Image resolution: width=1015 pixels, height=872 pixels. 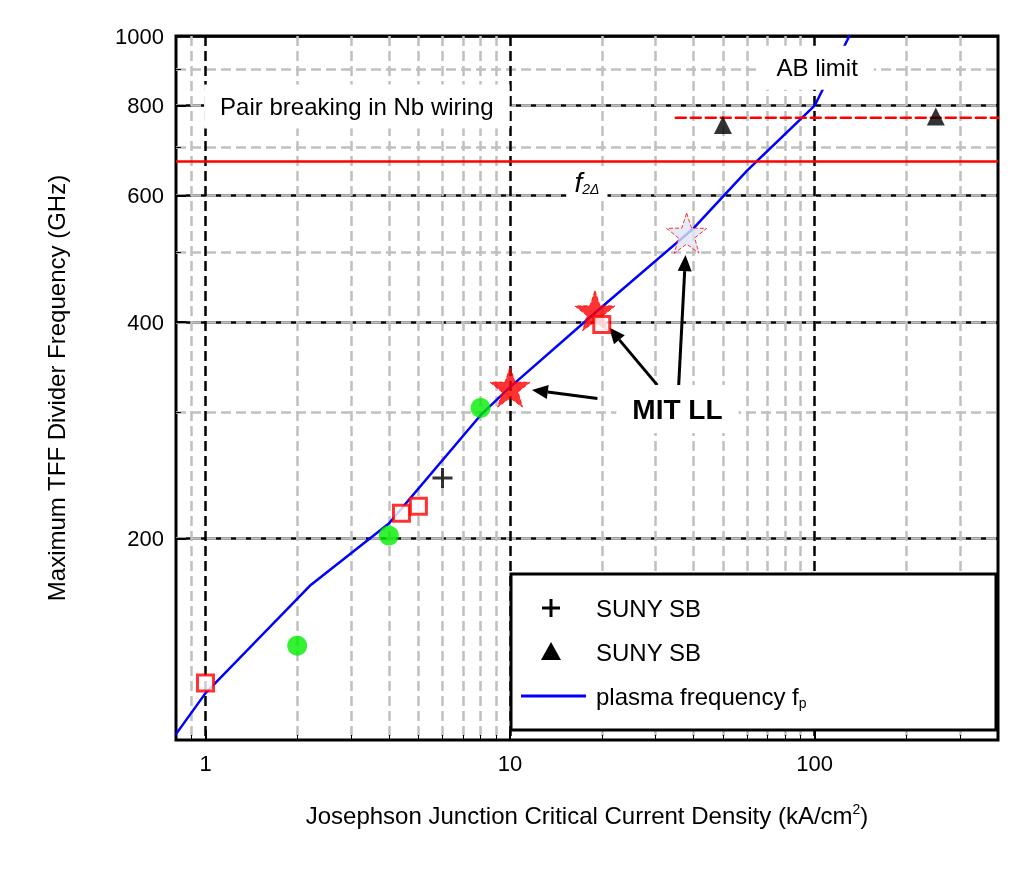 I want to click on y-tick-label: 200, so click(x=145, y=539).